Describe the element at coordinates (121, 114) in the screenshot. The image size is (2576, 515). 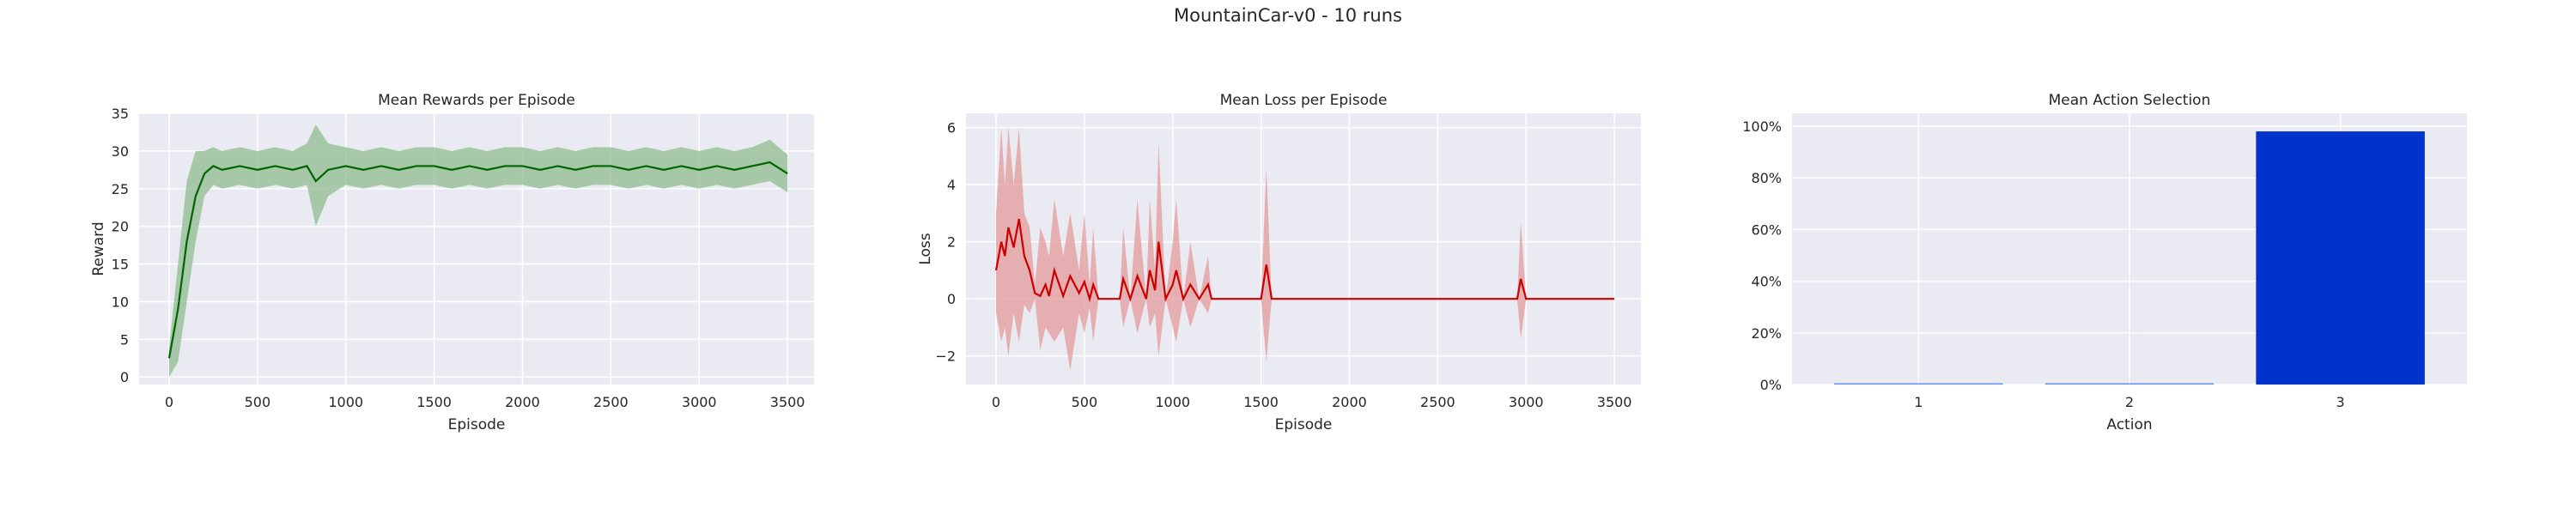
I see `rewards-y-tick-label: 35` at that location.